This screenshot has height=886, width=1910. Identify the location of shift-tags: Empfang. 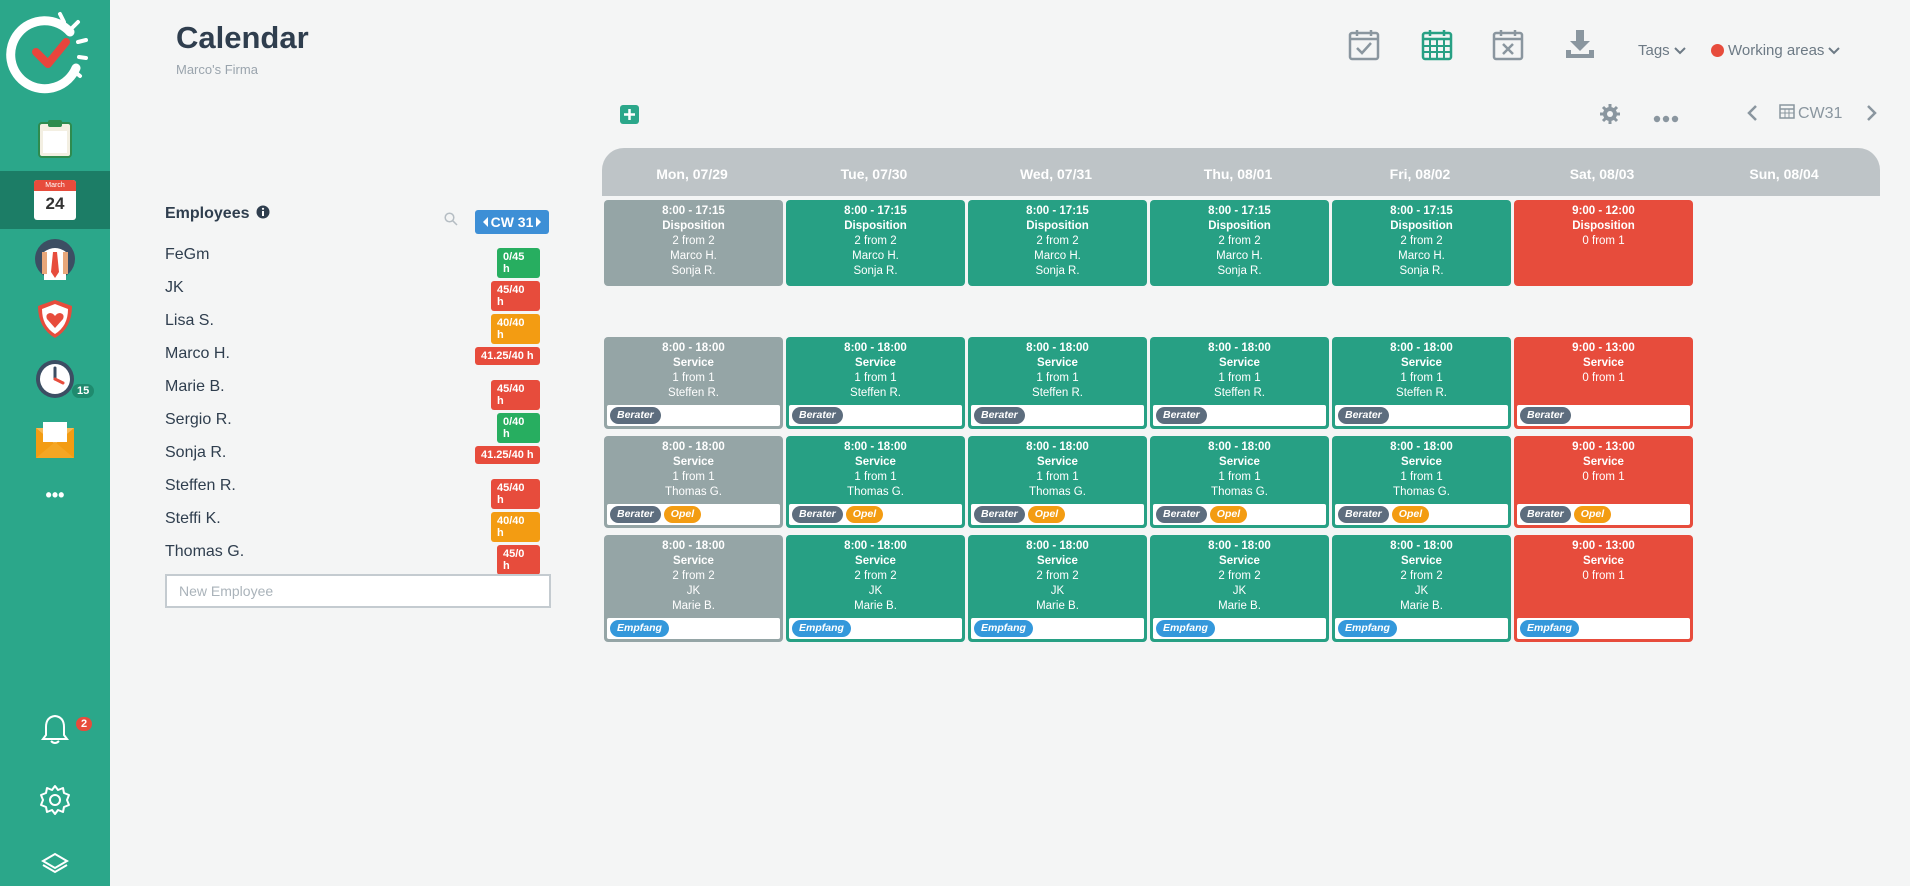
(875, 628).